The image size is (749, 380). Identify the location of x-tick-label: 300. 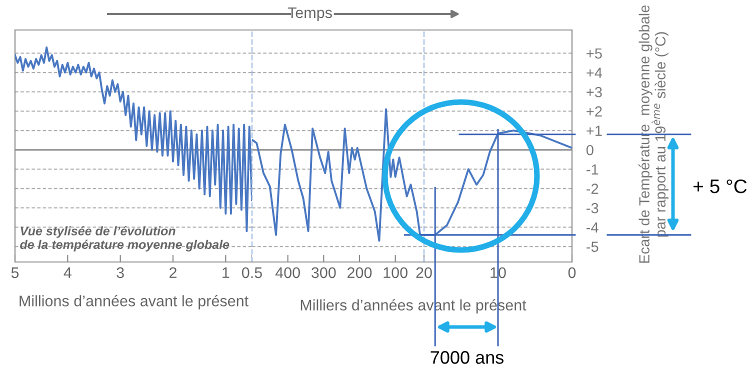
(324, 272).